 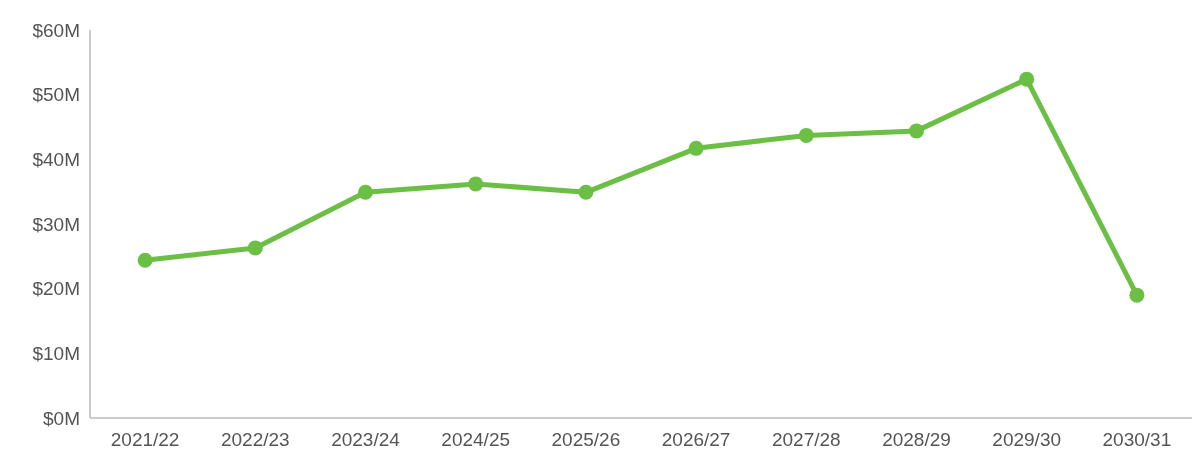 I want to click on x-tick-label: 2030/31, so click(x=1137, y=439).